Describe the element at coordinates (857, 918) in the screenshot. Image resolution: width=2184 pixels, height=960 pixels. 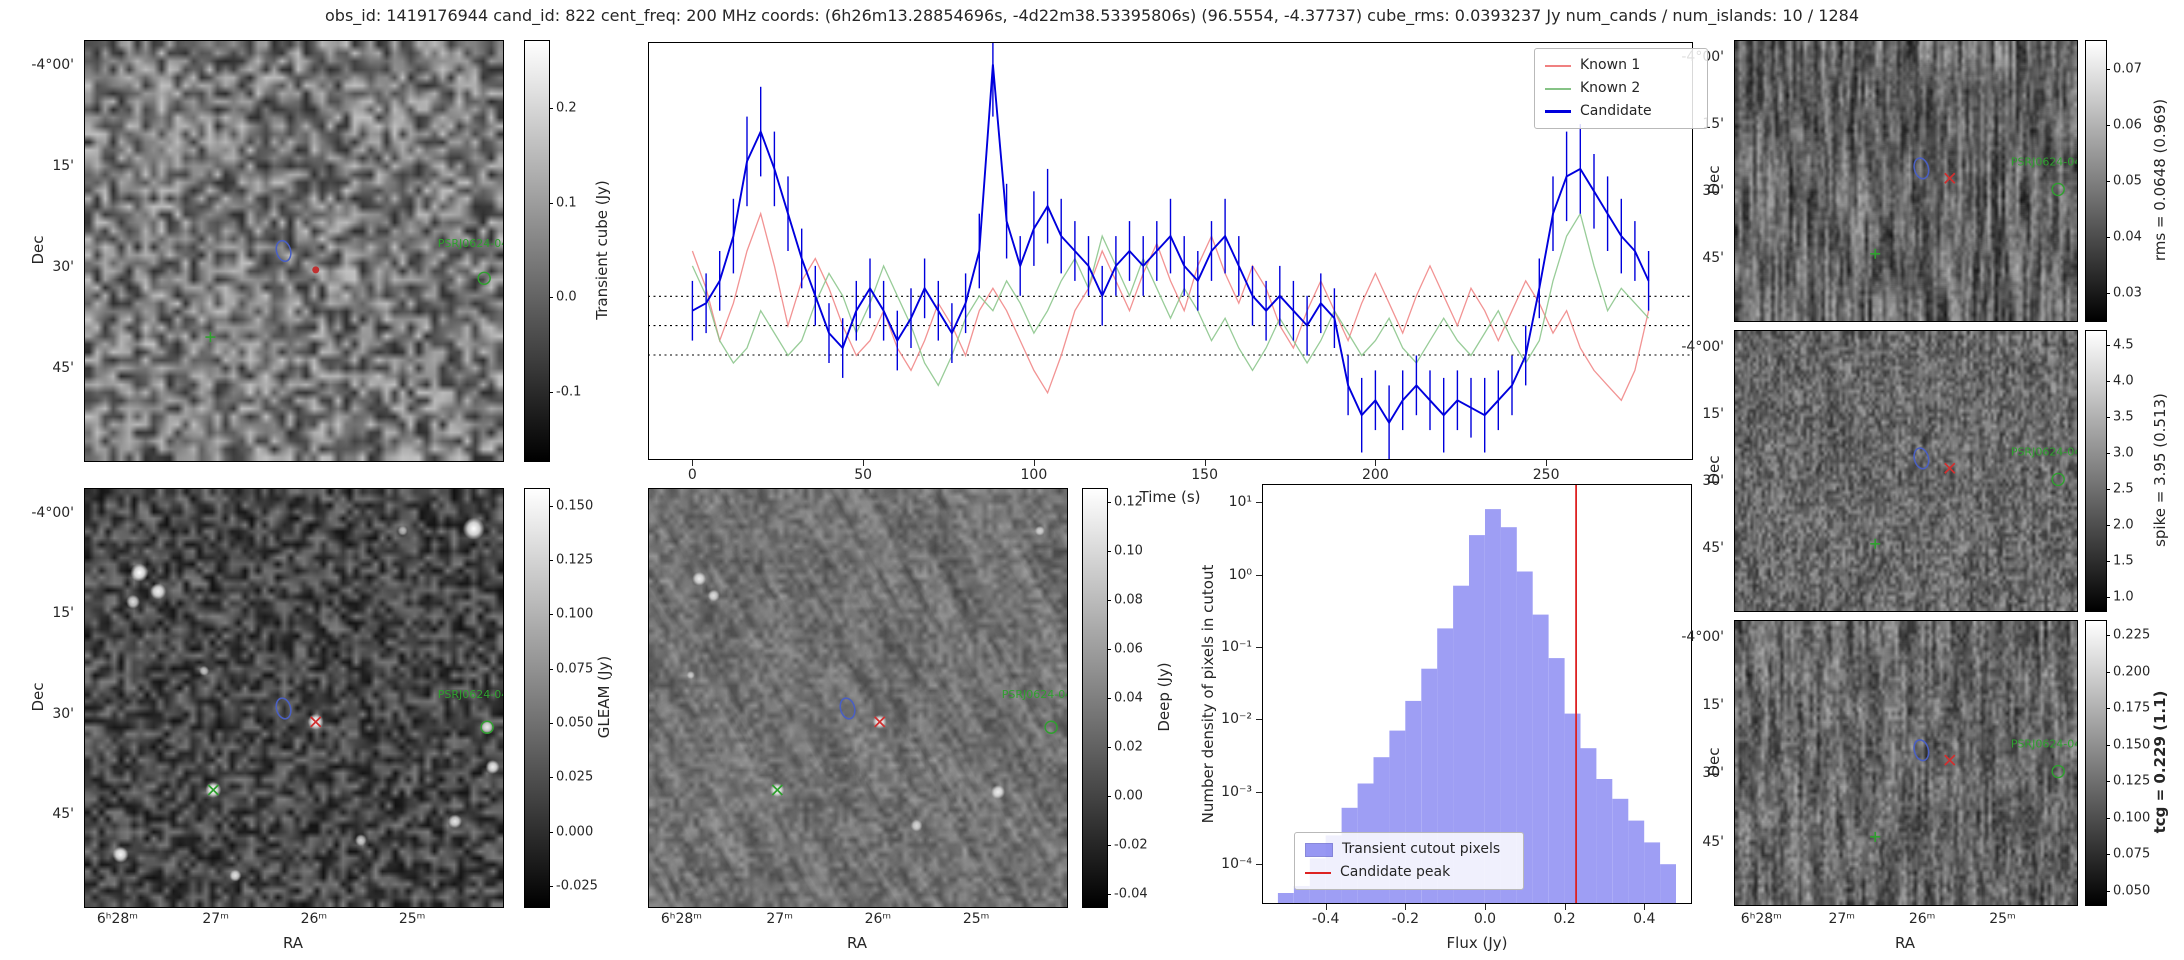
I see `ra-ticks-deep: 6ʰ28ᵐ 27ᵐ 26ᵐ 25ᵐ` at that location.